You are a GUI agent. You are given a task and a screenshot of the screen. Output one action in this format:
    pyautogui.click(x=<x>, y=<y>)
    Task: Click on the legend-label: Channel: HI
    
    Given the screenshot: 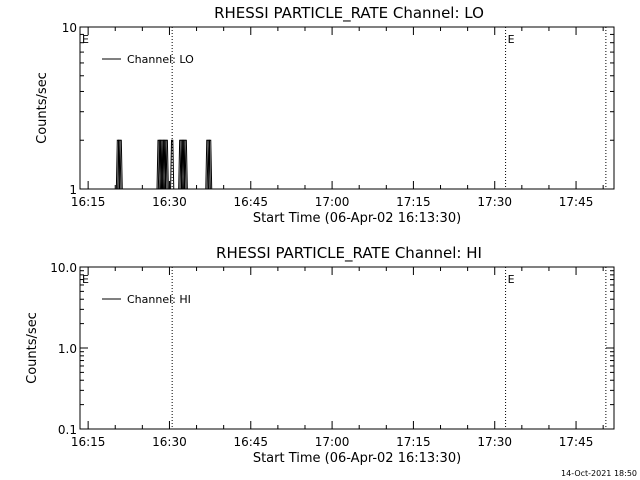 What is the action you would take?
    pyautogui.click(x=159, y=299)
    